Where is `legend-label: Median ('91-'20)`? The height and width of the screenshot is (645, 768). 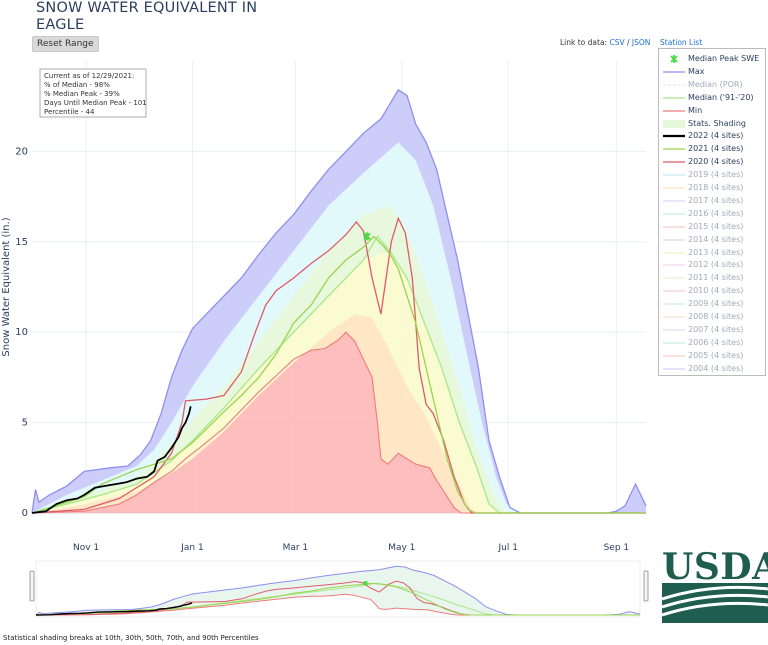
legend-label: Median ('91-'20) is located at coordinates (721, 97).